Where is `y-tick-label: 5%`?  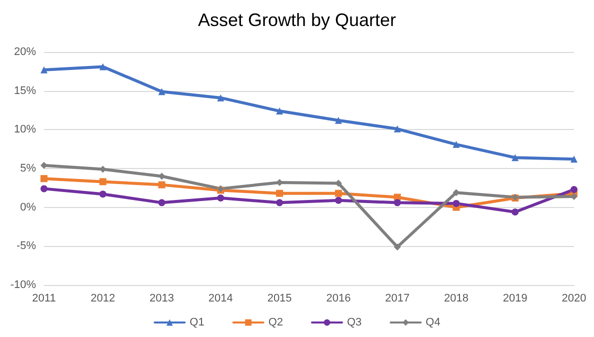 y-tick-label: 5% is located at coordinates (28, 168).